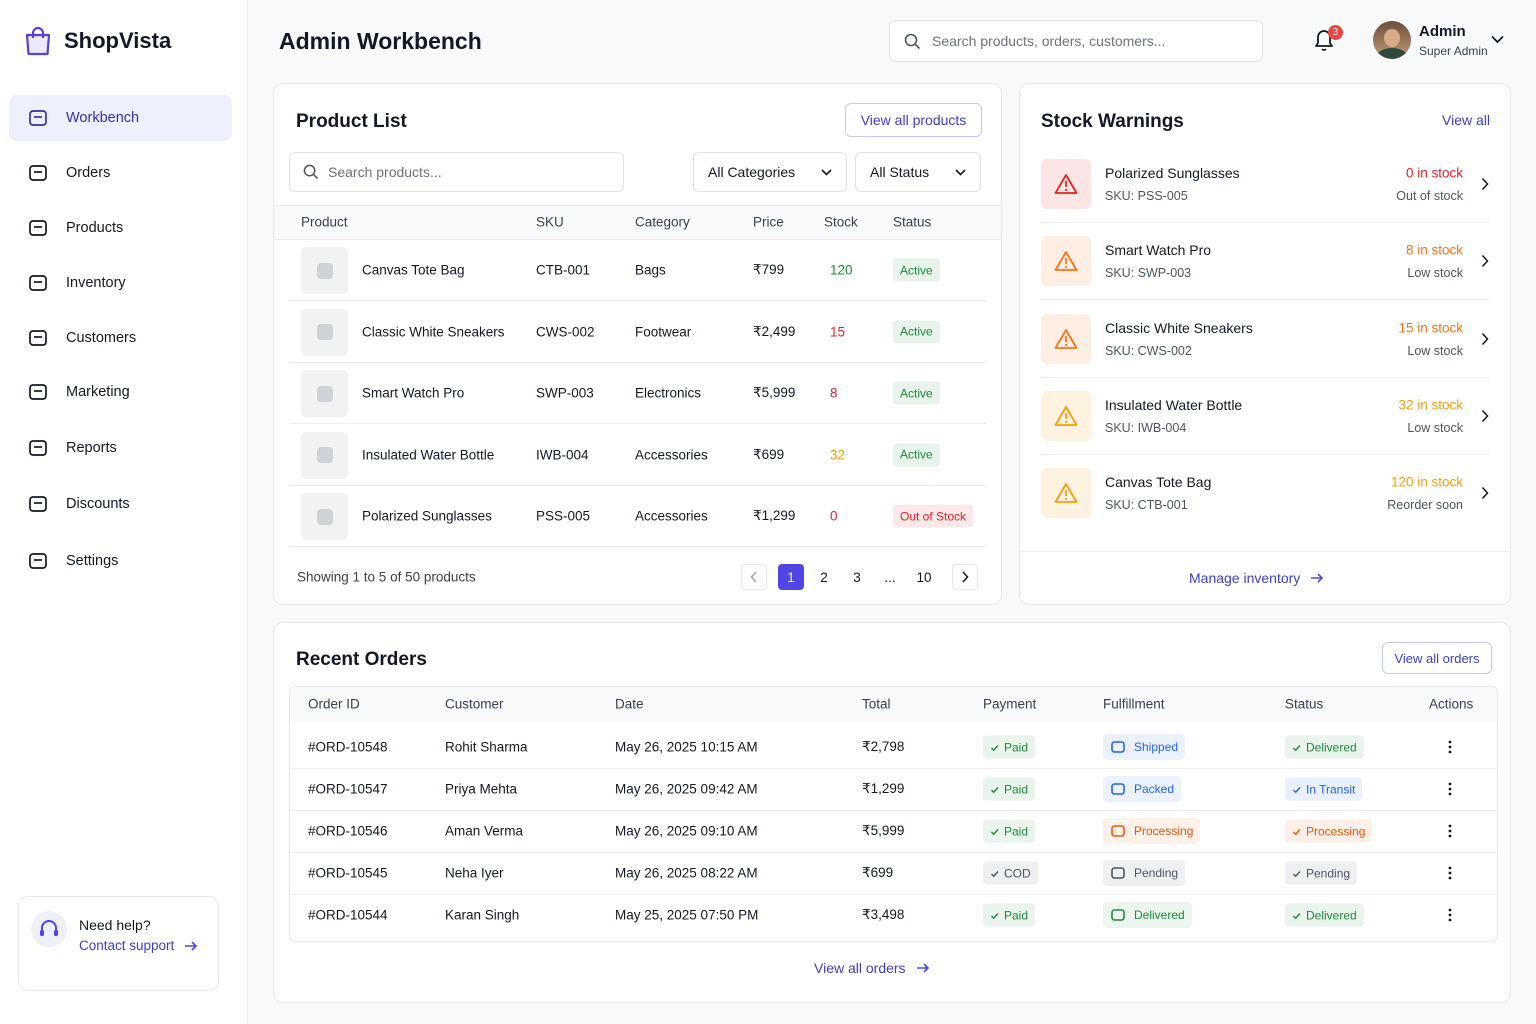 This screenshot has width=1536, height=1024. Describe the element at coordinates (933, 516) in the screenshot. I see `product-status: Out of Stock` at that location.